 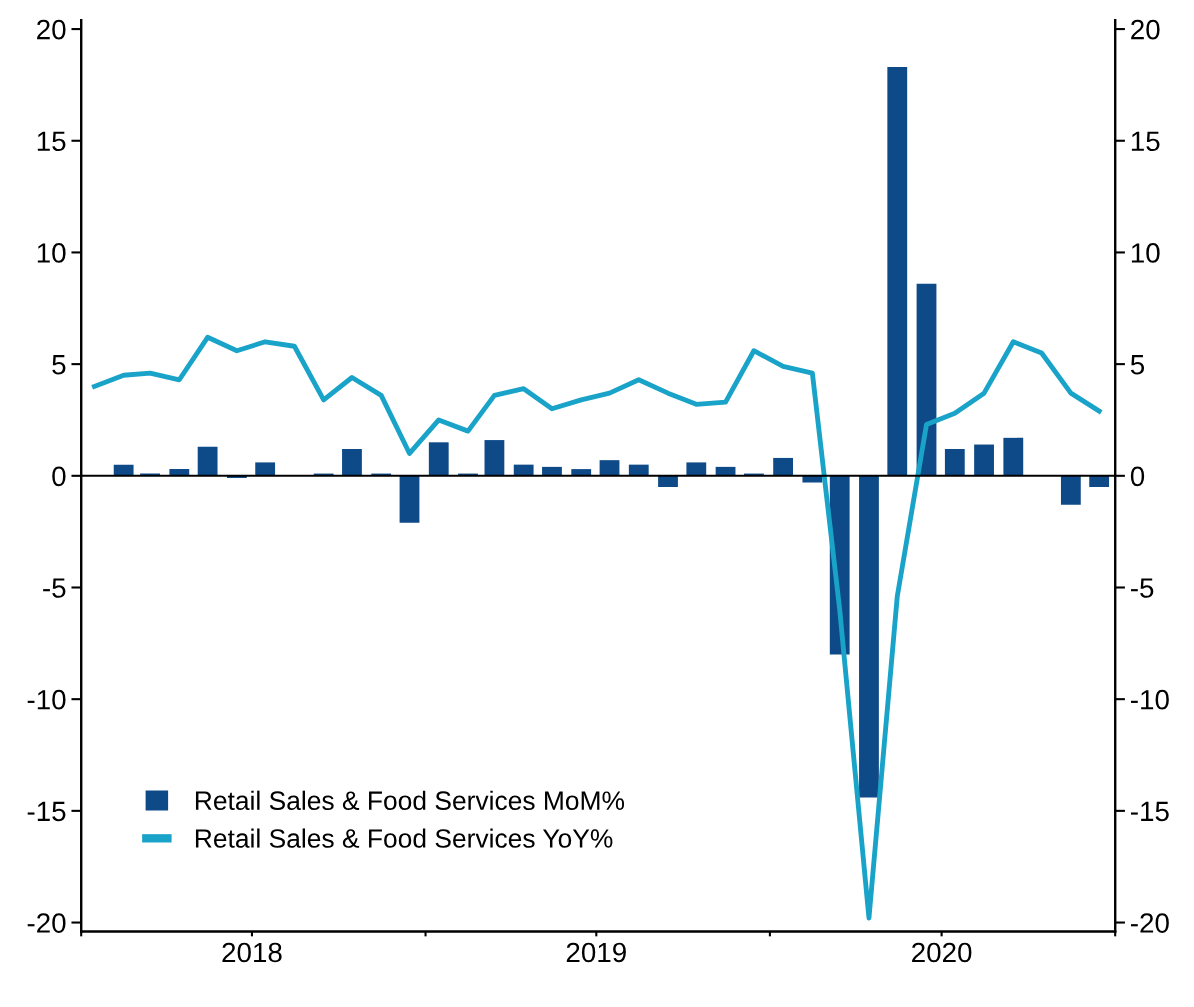 What do you see at coordinates (404, 838) in the screenshot?
I see `legend-label: Retail Sales & Food Services YoY%` at bounding box center [404, 838].